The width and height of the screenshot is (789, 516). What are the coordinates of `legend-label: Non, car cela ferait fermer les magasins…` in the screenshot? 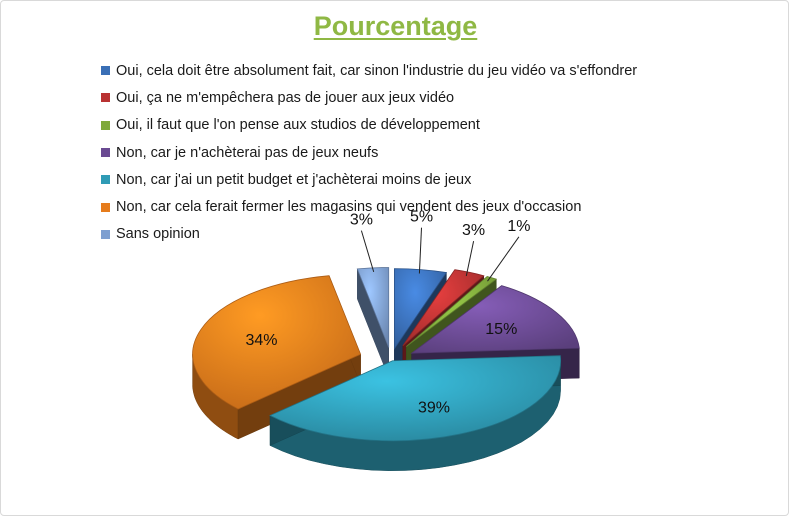 It's located at (349, 207).